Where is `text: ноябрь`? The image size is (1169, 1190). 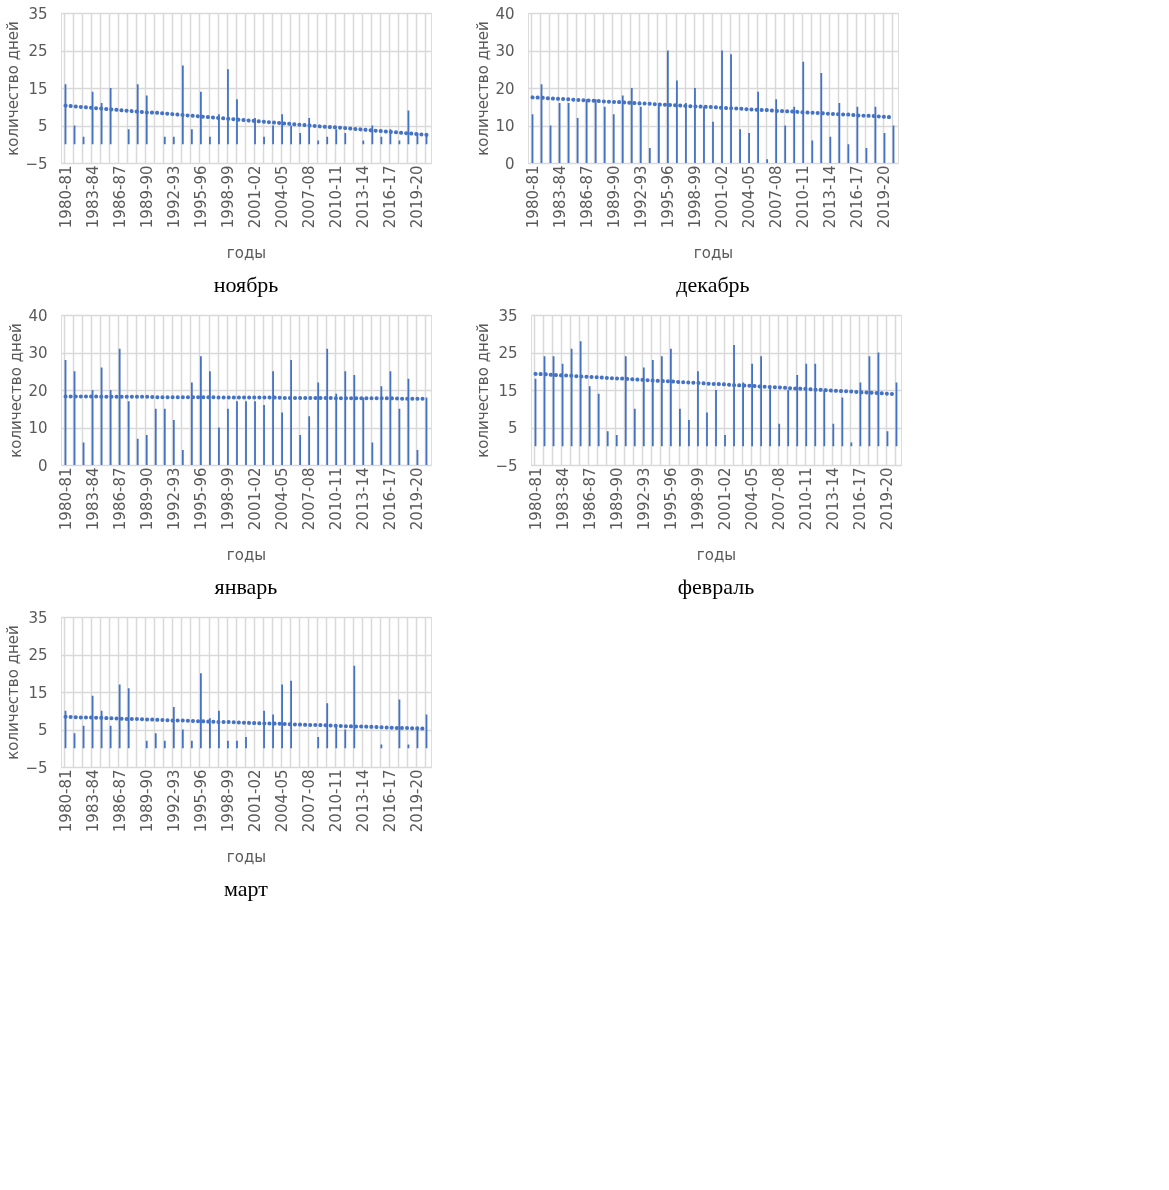
text: ноябрь is located at coordinates (246, 284).